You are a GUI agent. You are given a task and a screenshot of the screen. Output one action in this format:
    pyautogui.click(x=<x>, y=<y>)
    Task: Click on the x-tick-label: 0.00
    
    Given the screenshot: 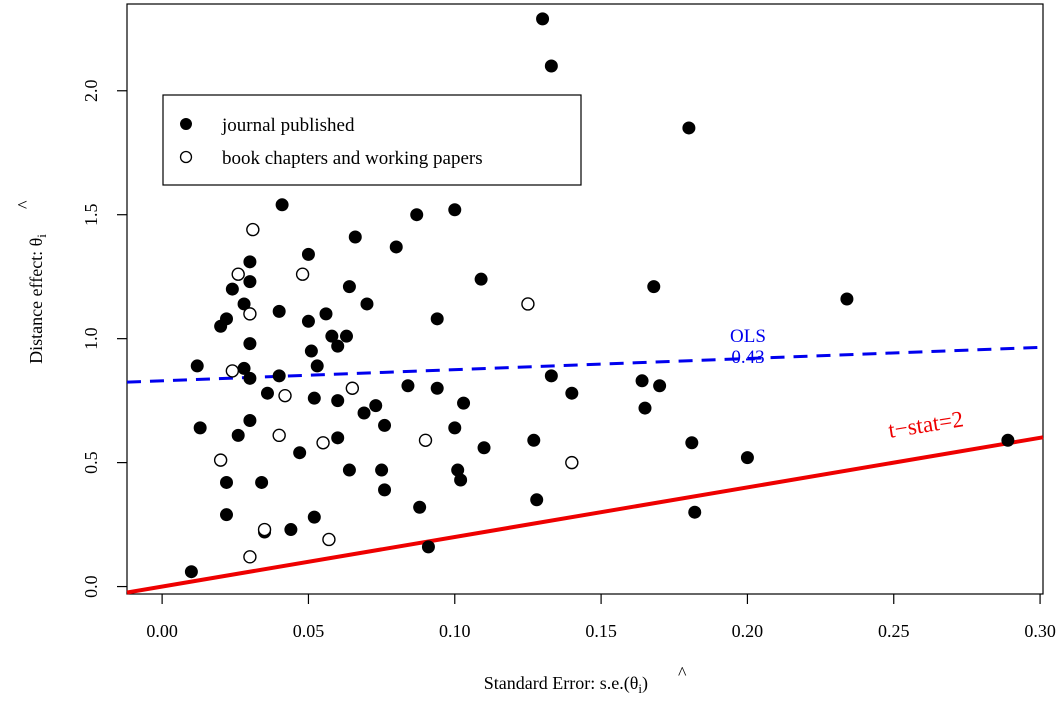 What is the action you would take?
    pyautogui.click(x=162, y=631)
    